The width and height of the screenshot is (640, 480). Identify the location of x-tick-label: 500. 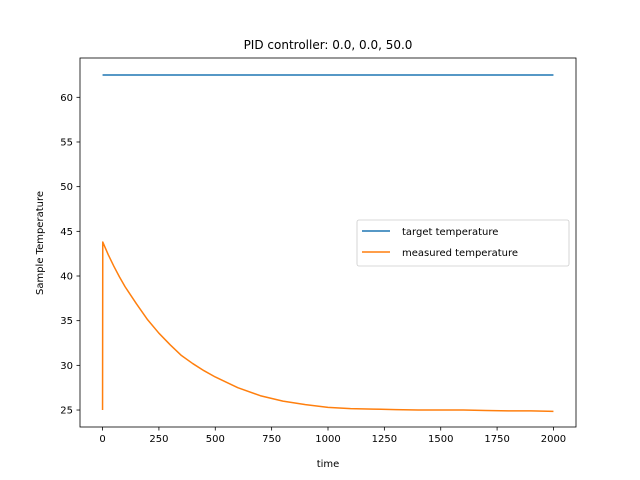
(215, 439).